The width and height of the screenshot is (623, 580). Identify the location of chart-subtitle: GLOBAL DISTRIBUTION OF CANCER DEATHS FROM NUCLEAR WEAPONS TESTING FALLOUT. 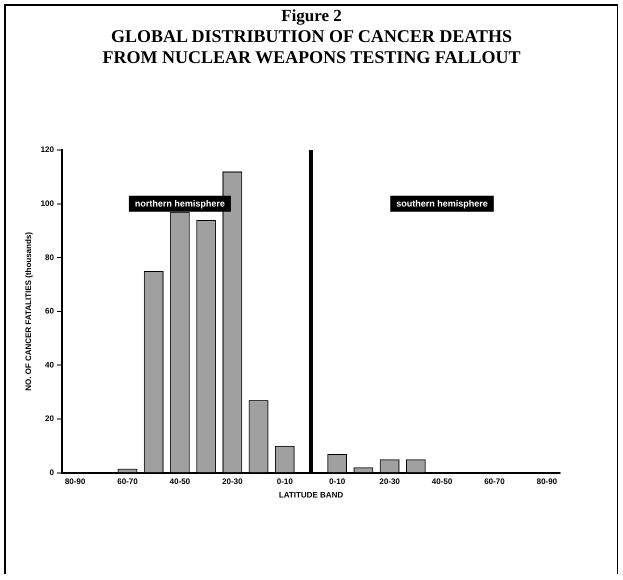
(311, 47).